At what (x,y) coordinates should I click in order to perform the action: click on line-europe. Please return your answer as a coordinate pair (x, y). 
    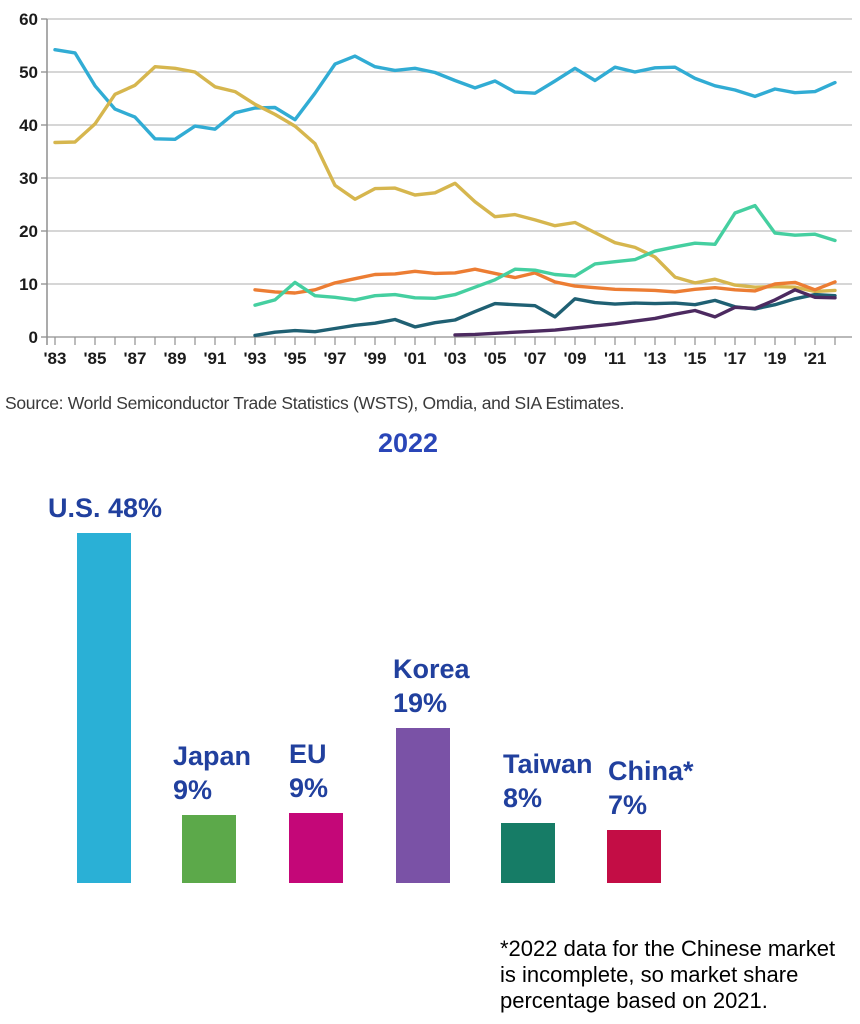
    Looking at the image, I should click on (545, 281).